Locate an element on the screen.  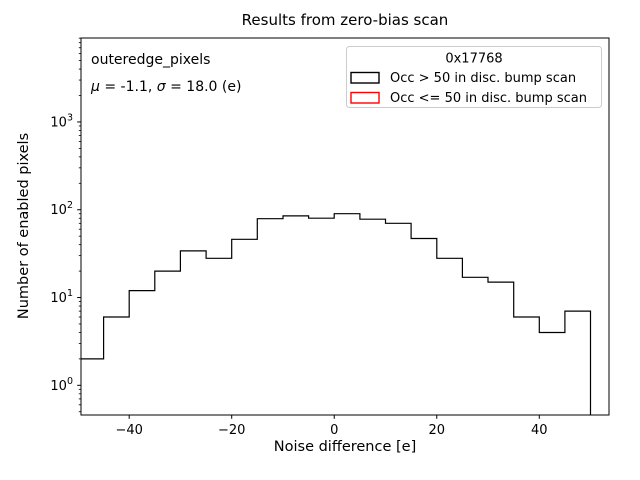
y-tick-label: 10² is located at coordinates (61, 209).